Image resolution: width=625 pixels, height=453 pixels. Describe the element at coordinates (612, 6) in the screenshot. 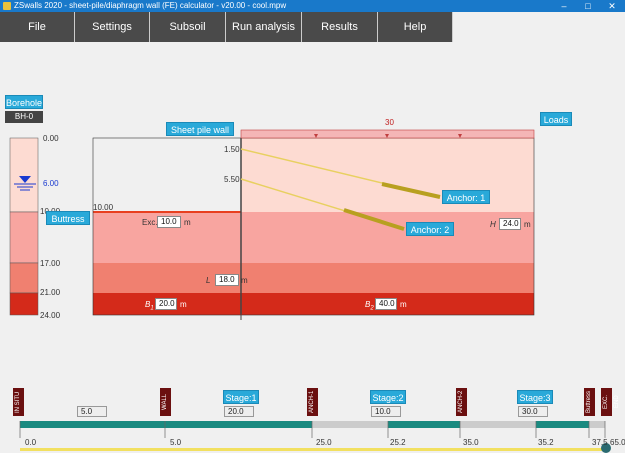

I see `close-button: ✕` at that location.